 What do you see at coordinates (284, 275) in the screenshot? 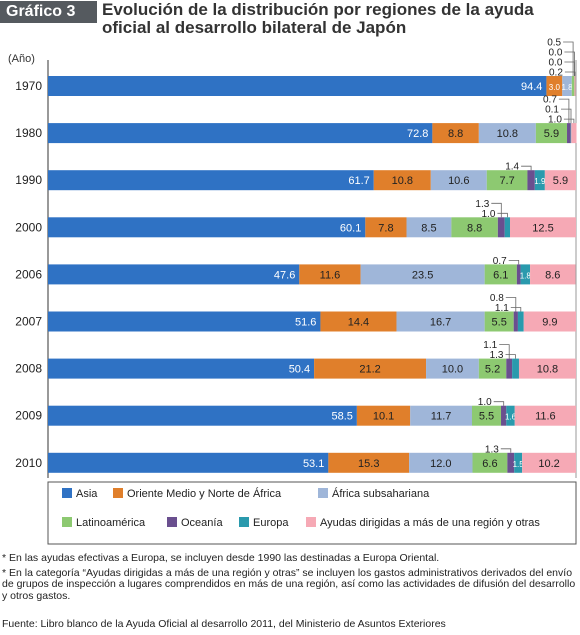
I see `data-label-2006-s0: 47.6` at bounding box center [284, 275].